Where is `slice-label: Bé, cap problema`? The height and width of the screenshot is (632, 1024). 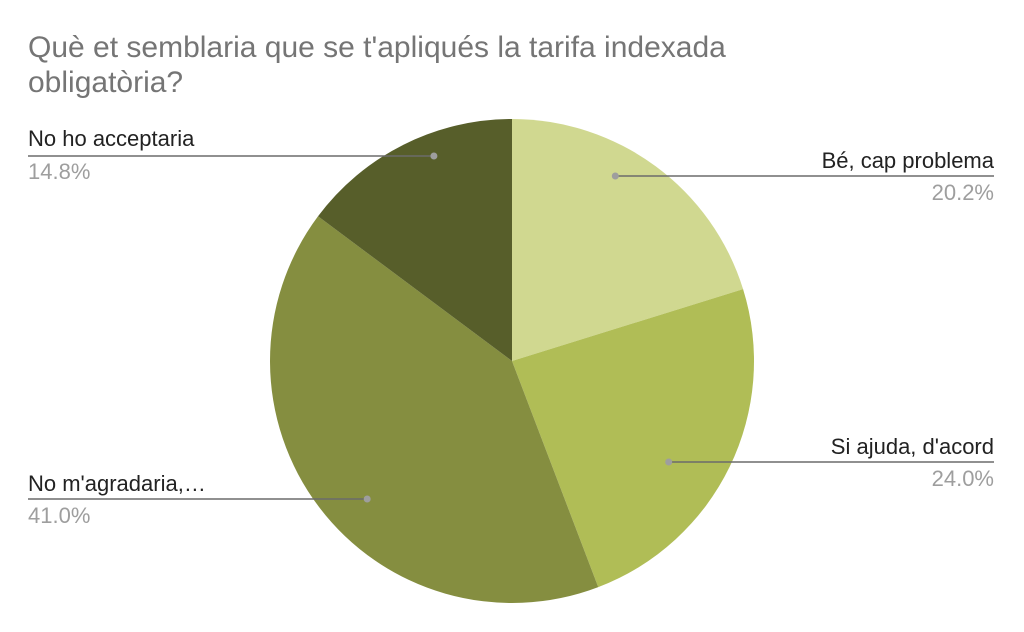 slice-label: Bé, cap problema is located at coordinates (908, 160).